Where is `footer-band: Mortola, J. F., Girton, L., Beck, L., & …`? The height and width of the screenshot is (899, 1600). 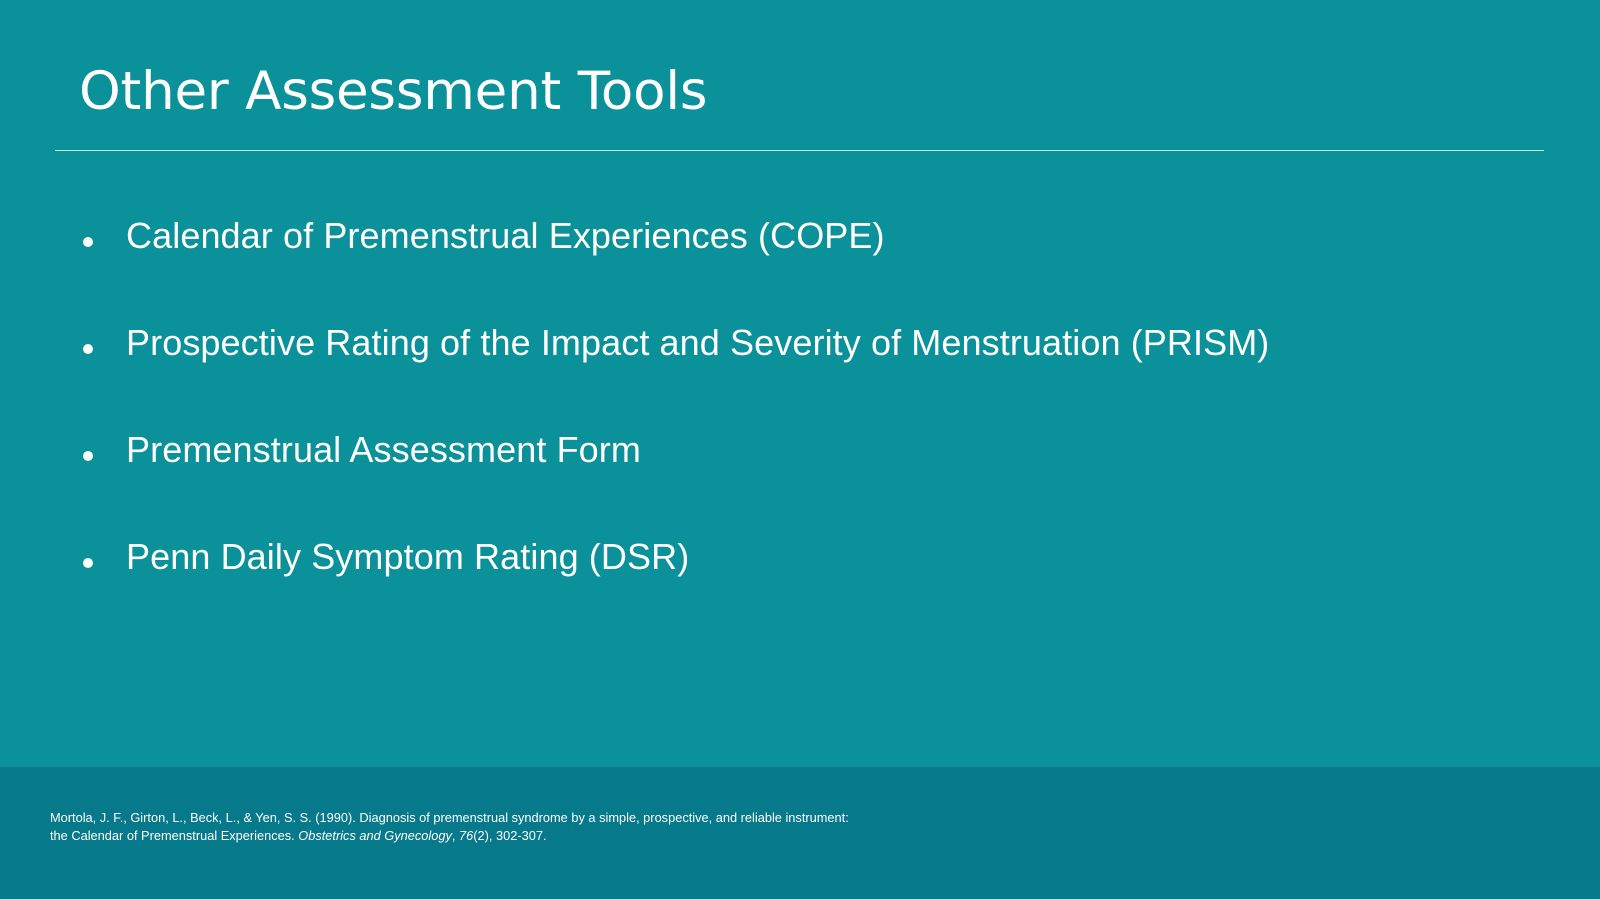
footer-band: Mortola, J. F., Girton, L., Beck, L., & … is located at coordinates (800, 833).